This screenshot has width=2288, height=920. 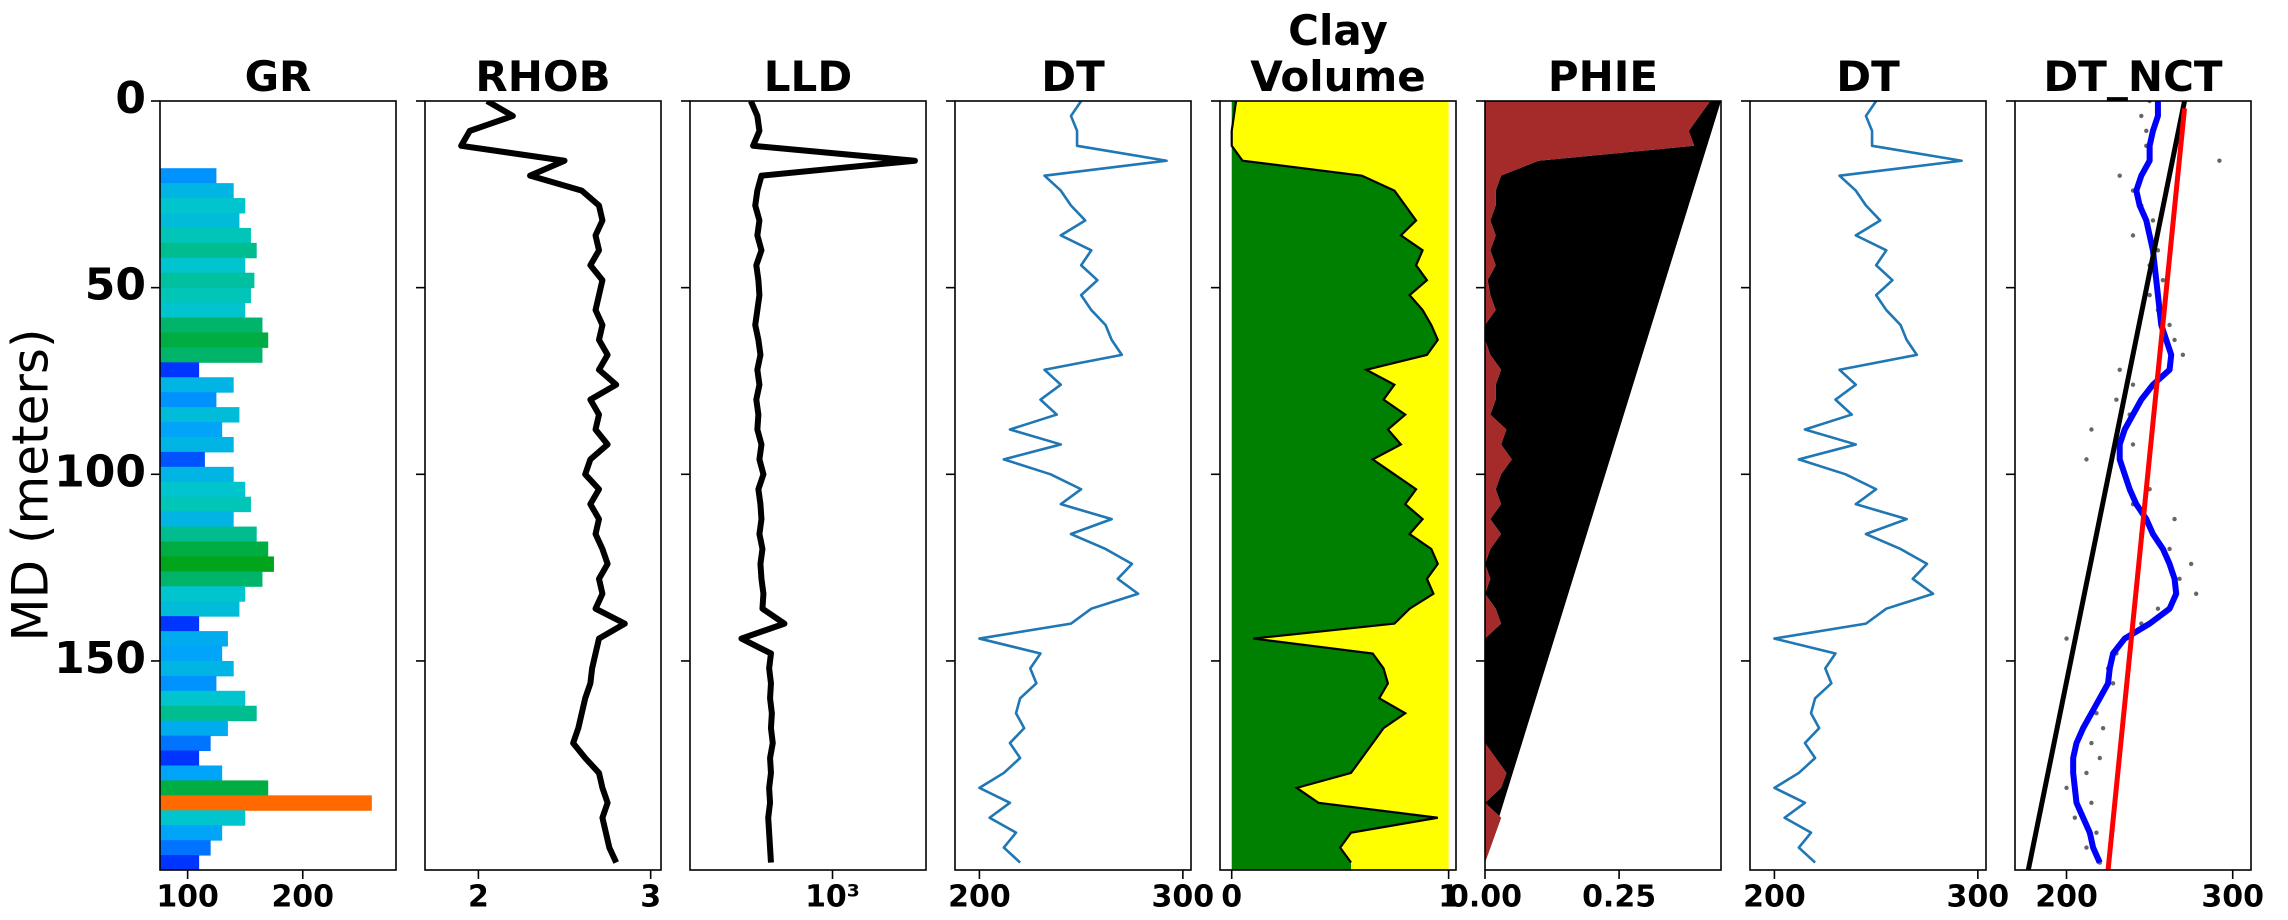 I want to click on y-tick-label: 100, so click(x=100, y=471).